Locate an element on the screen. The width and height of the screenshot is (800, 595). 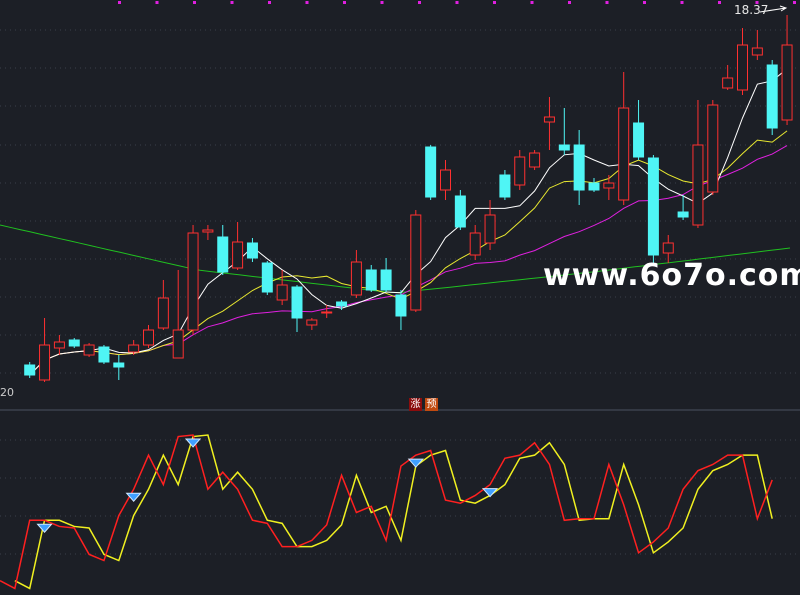
left-axis-label: 20 is located at coordinates (7, 392).